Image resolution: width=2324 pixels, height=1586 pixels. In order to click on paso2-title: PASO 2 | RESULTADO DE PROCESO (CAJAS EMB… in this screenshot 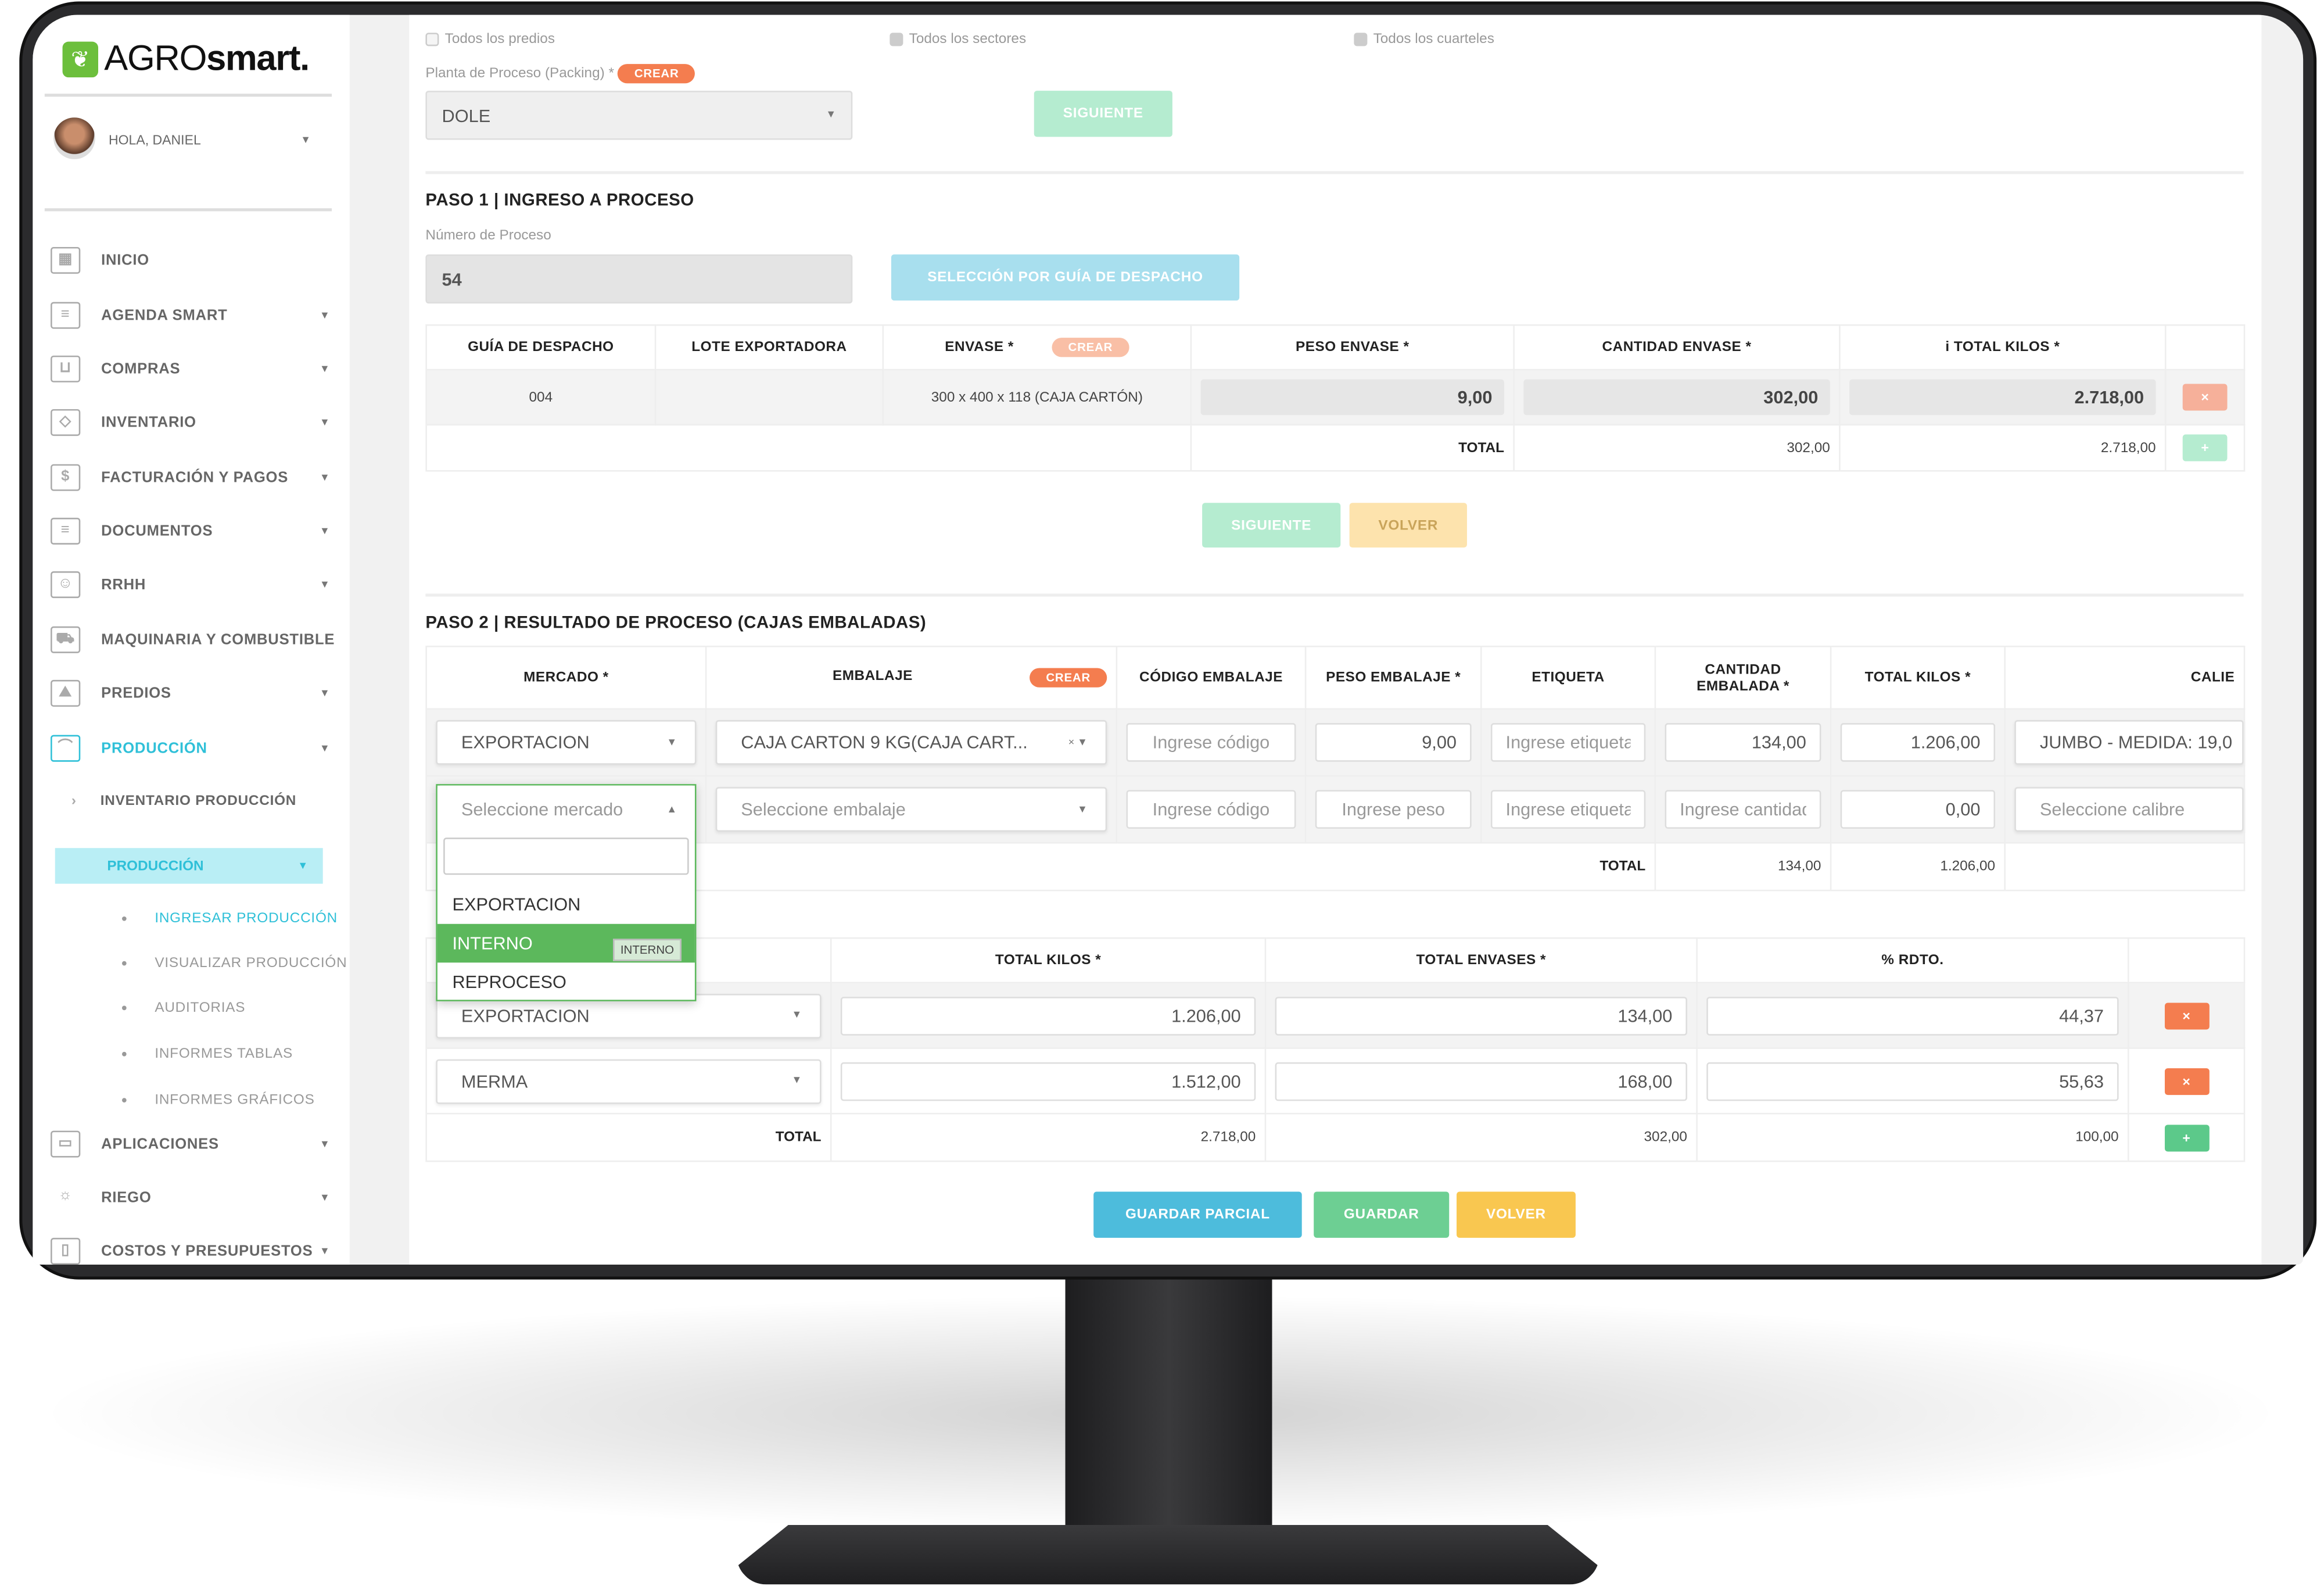, I will do `click(676, 623)`.